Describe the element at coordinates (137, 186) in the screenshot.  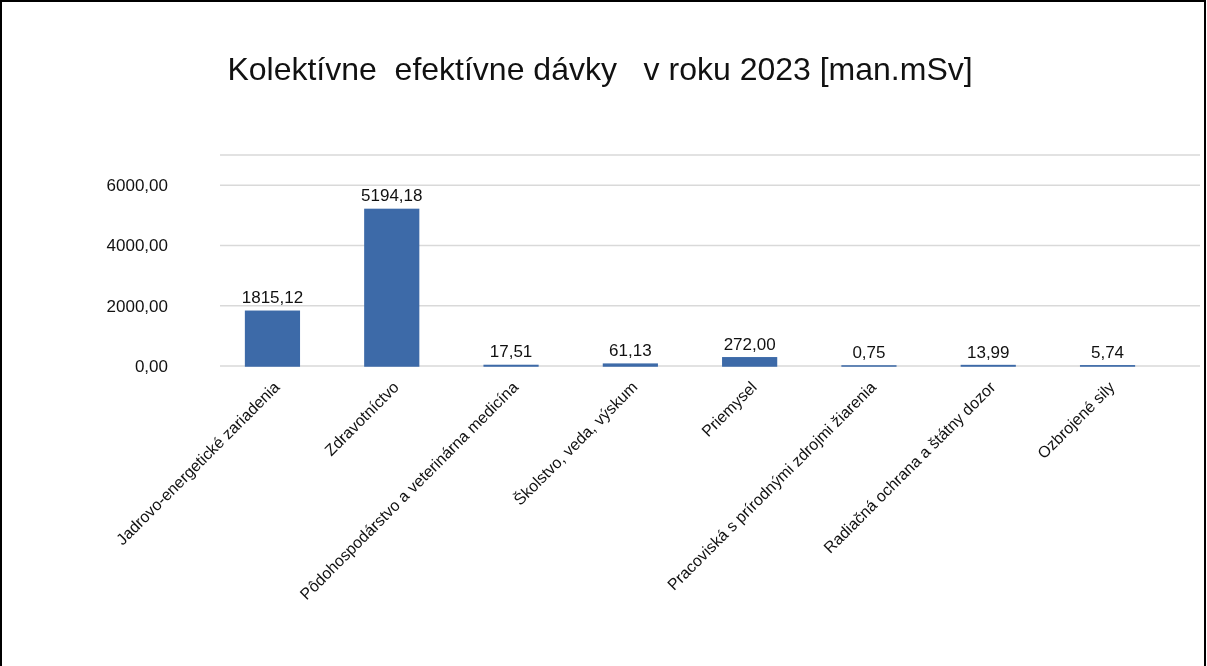
I see `y-tick-label: 6000,00` at that location.